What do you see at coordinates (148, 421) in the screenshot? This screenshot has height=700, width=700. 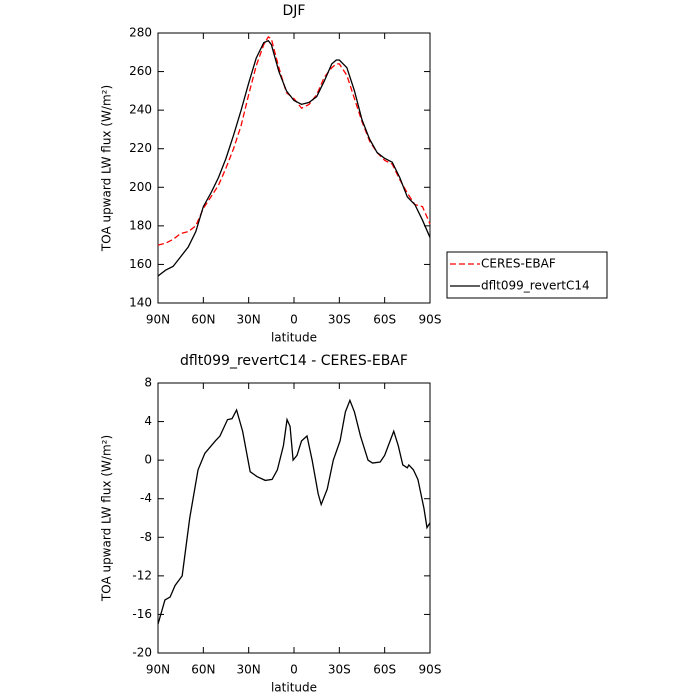 I see `y-tick-label: 4` at bounding box center [148, 421].